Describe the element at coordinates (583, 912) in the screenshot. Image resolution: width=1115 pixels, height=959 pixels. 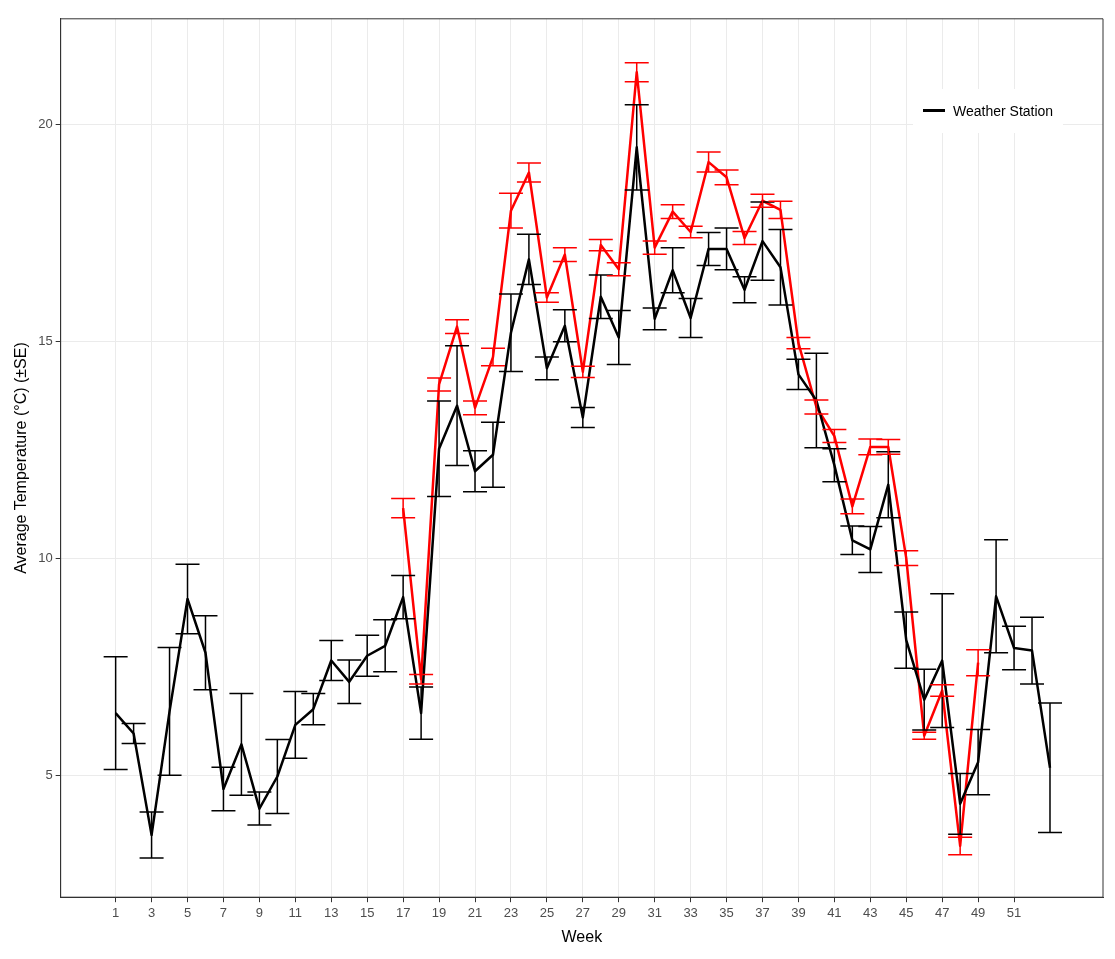
I see `x-tick-label: 27` at that location.